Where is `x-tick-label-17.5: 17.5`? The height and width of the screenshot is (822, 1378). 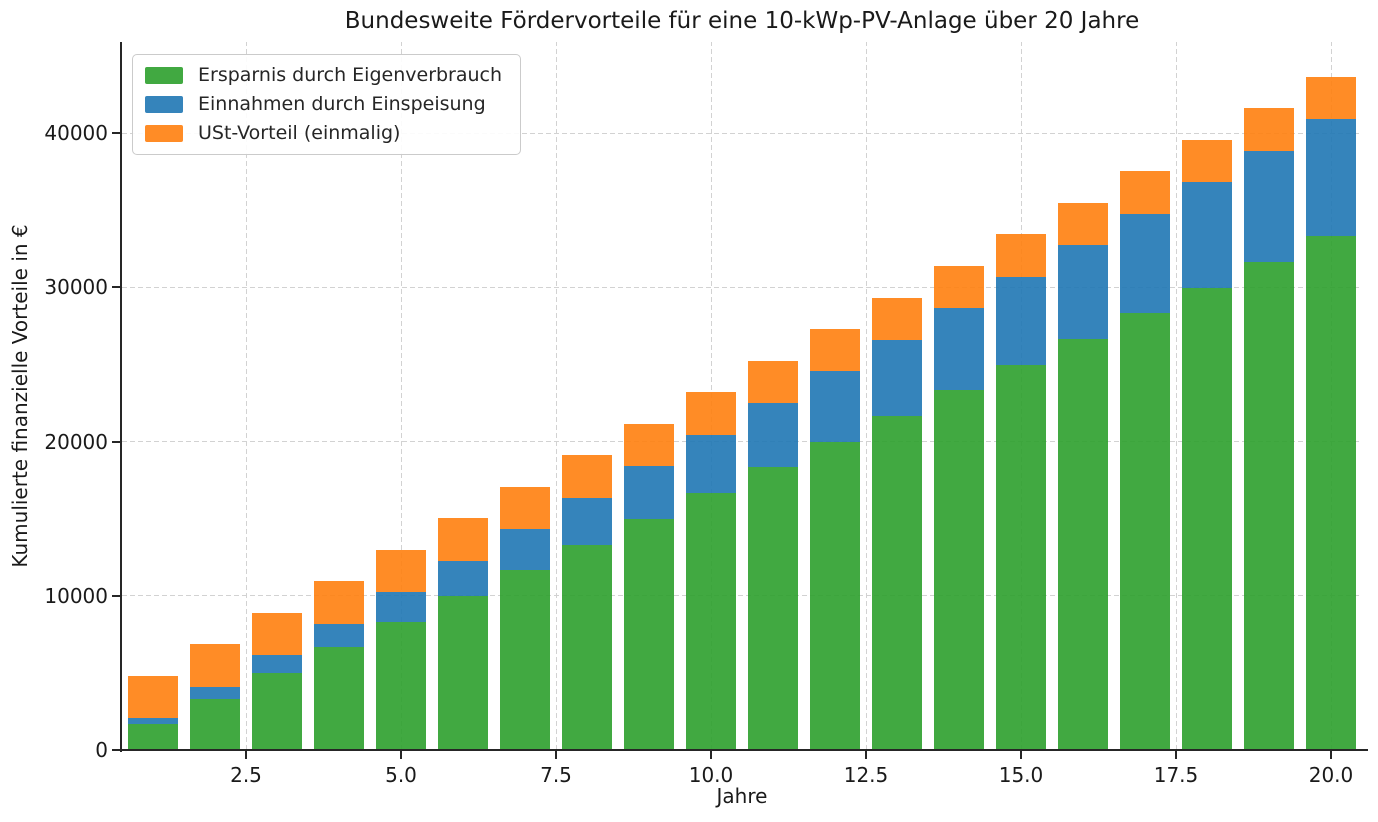 x-tick-label-17.5: 17.5 is located at coordinates (1176, 775).